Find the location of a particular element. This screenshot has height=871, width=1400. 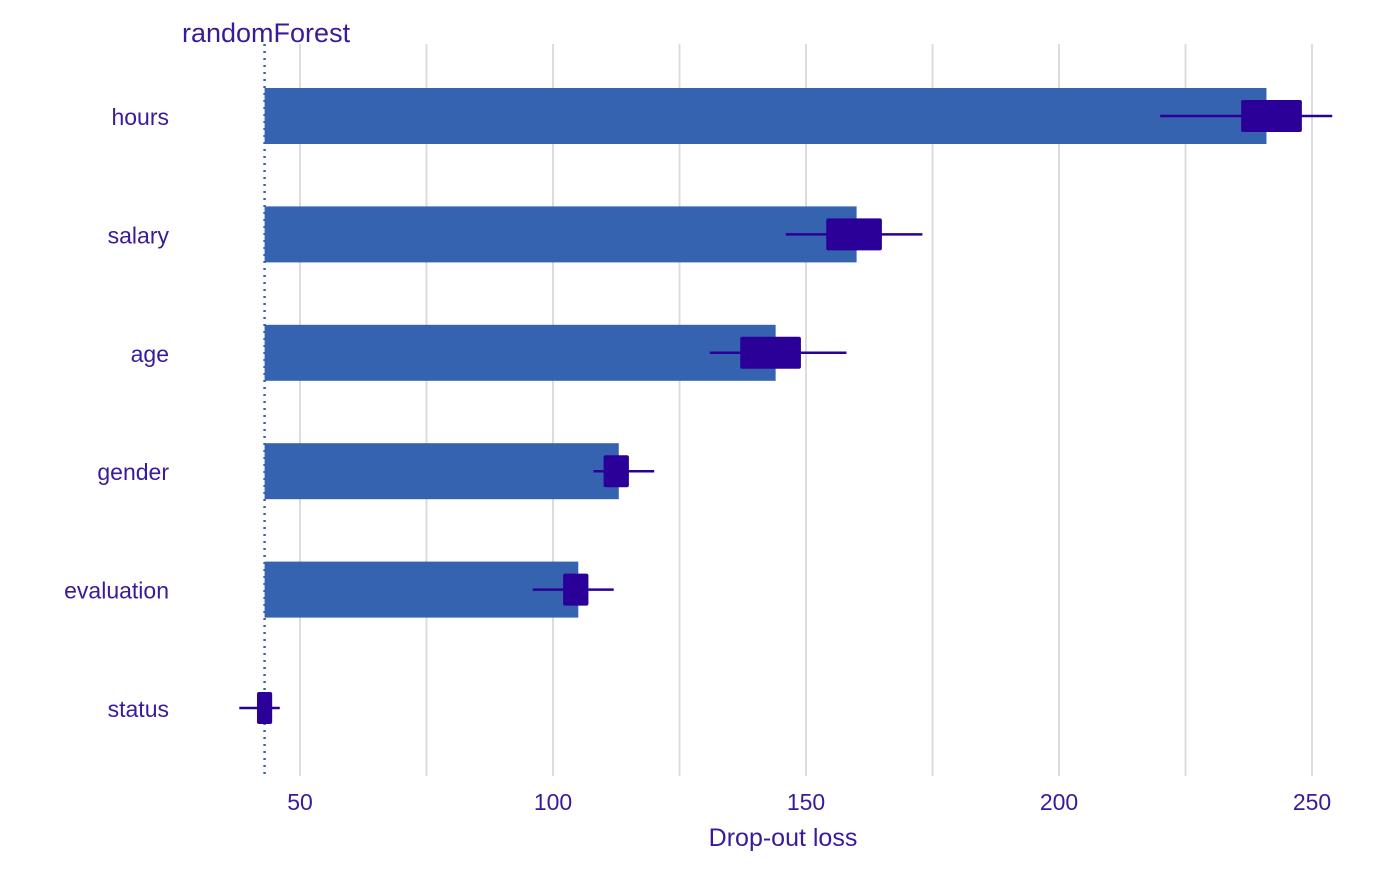

x-tick-label: 200 is located at coordinates (1059, 802).